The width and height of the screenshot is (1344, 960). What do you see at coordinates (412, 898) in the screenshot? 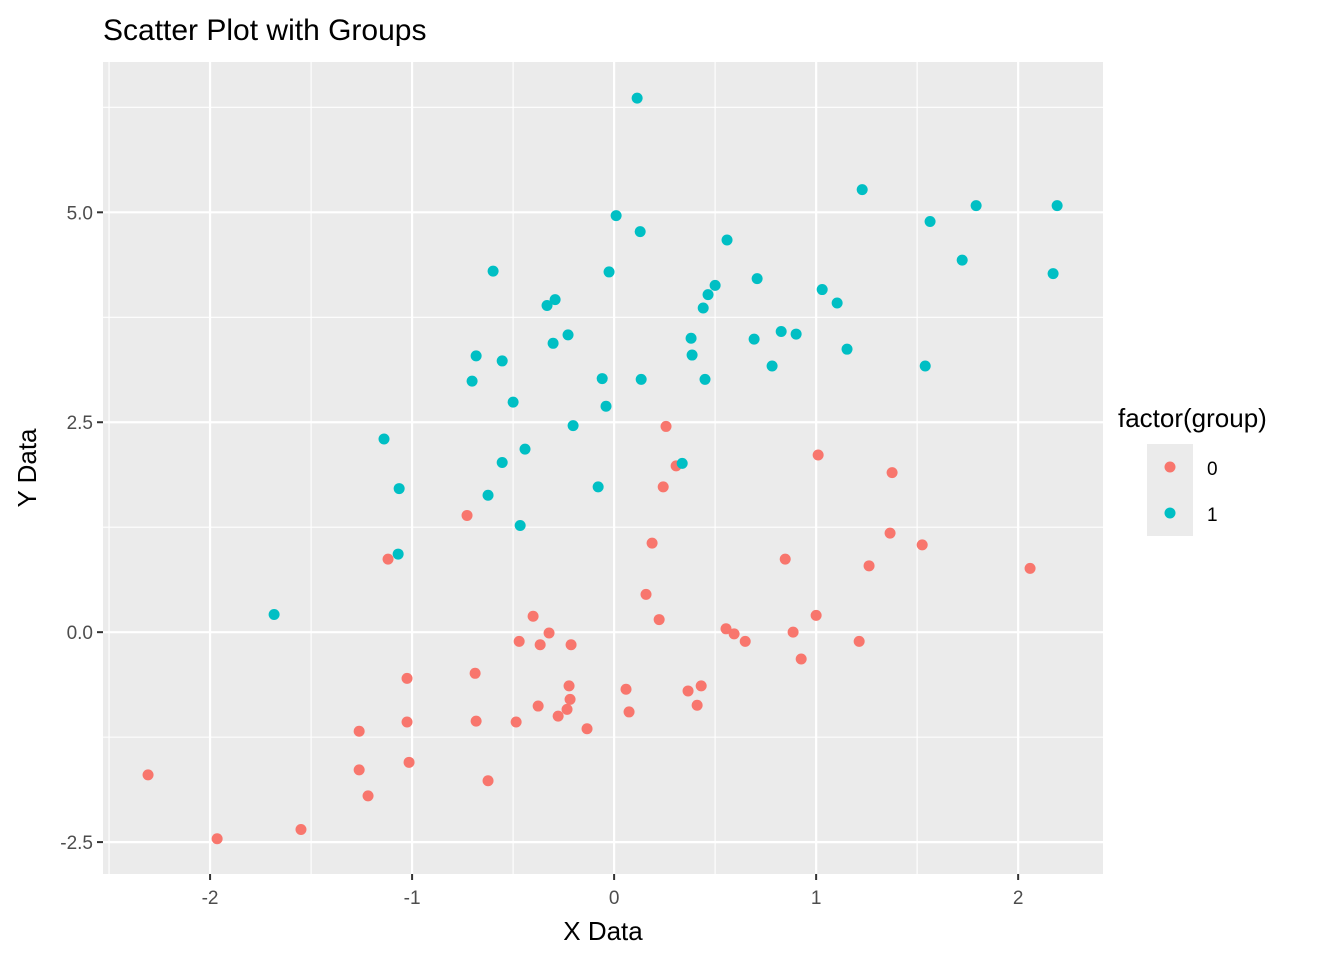
I see `x-tick-label: -1` at bounding box center [412, 898].